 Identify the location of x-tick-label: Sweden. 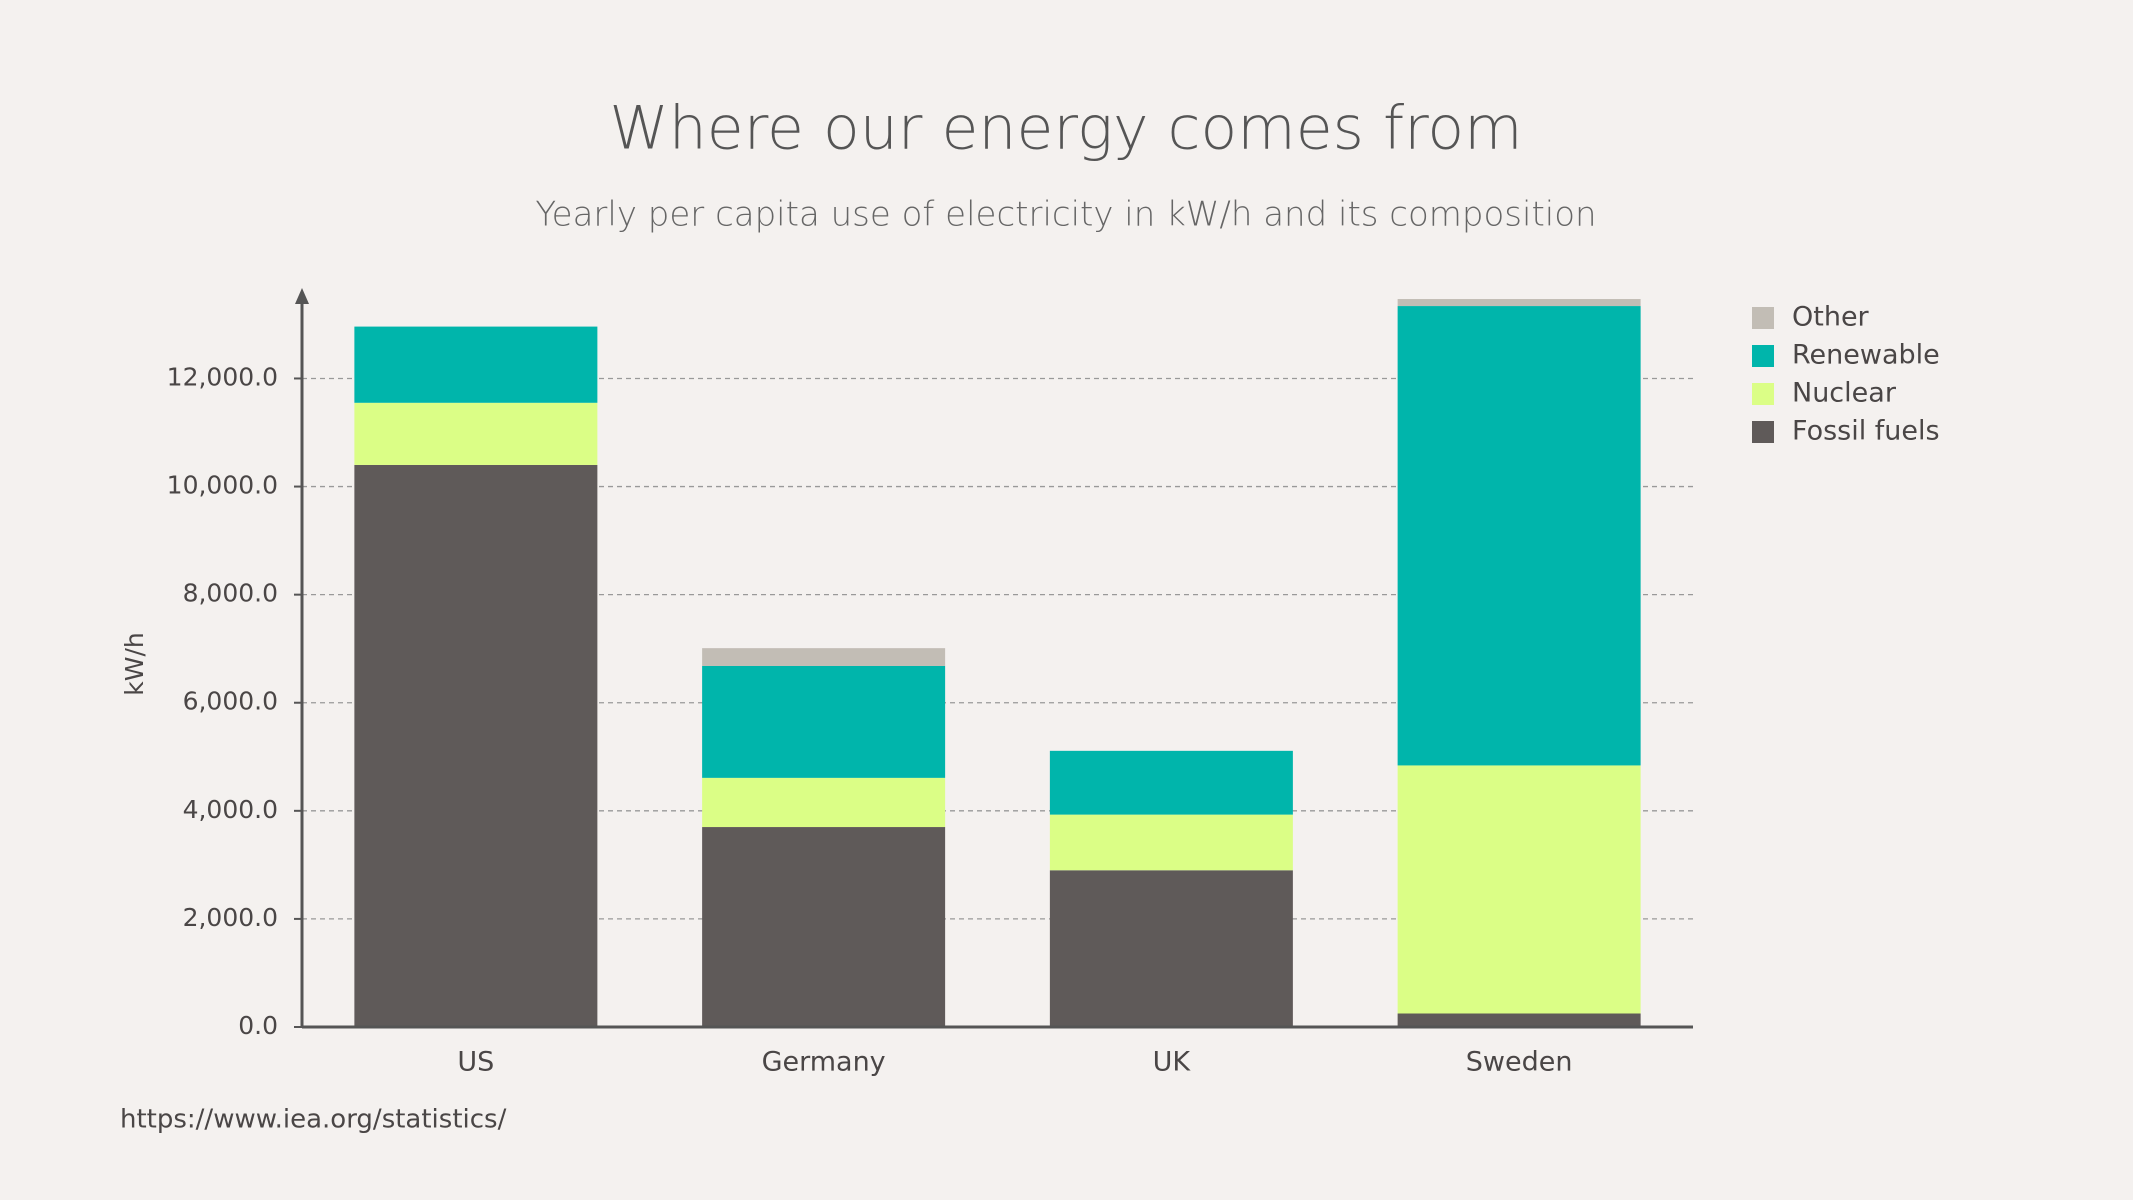
(1519, 1062).